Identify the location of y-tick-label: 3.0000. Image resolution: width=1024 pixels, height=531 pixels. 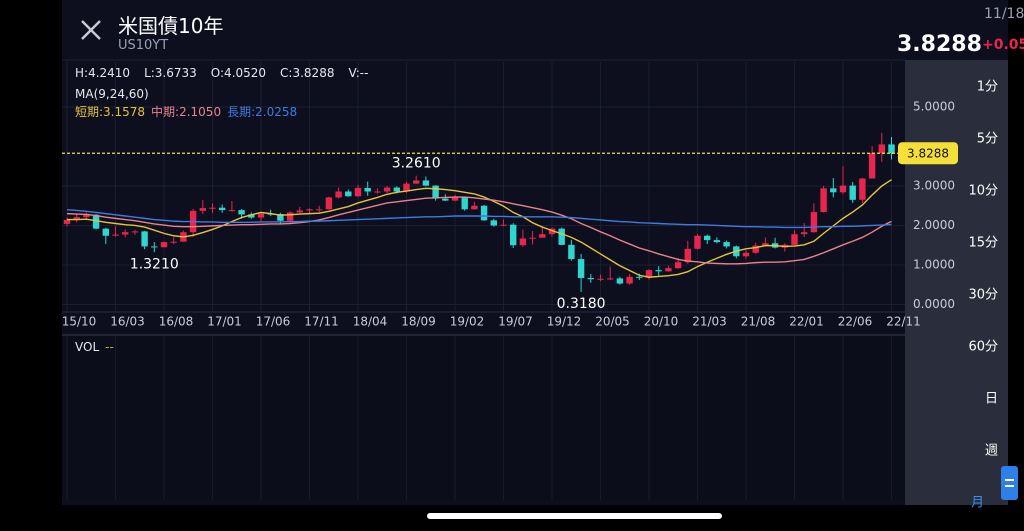
(934, 185).